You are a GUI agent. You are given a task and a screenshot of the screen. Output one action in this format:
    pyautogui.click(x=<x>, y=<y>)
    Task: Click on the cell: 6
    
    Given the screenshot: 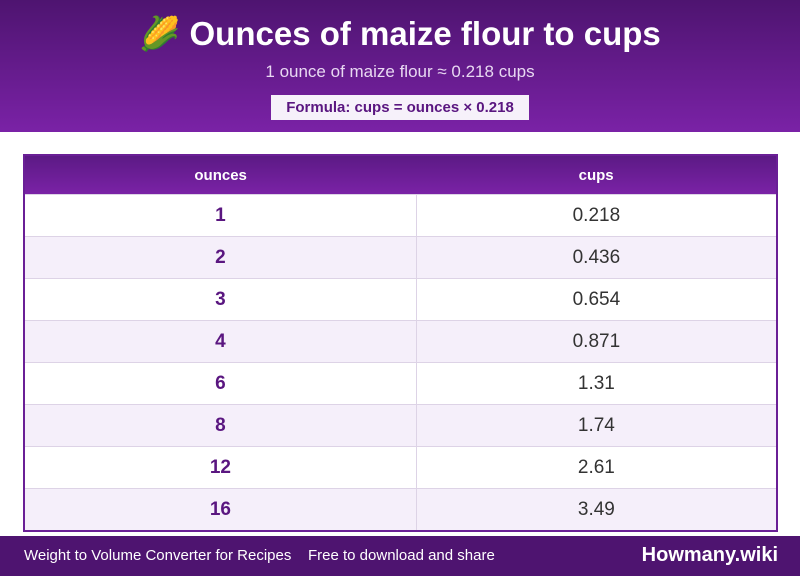 What is the action you would take?
    pyautogui.click(x=220, y=383)
    